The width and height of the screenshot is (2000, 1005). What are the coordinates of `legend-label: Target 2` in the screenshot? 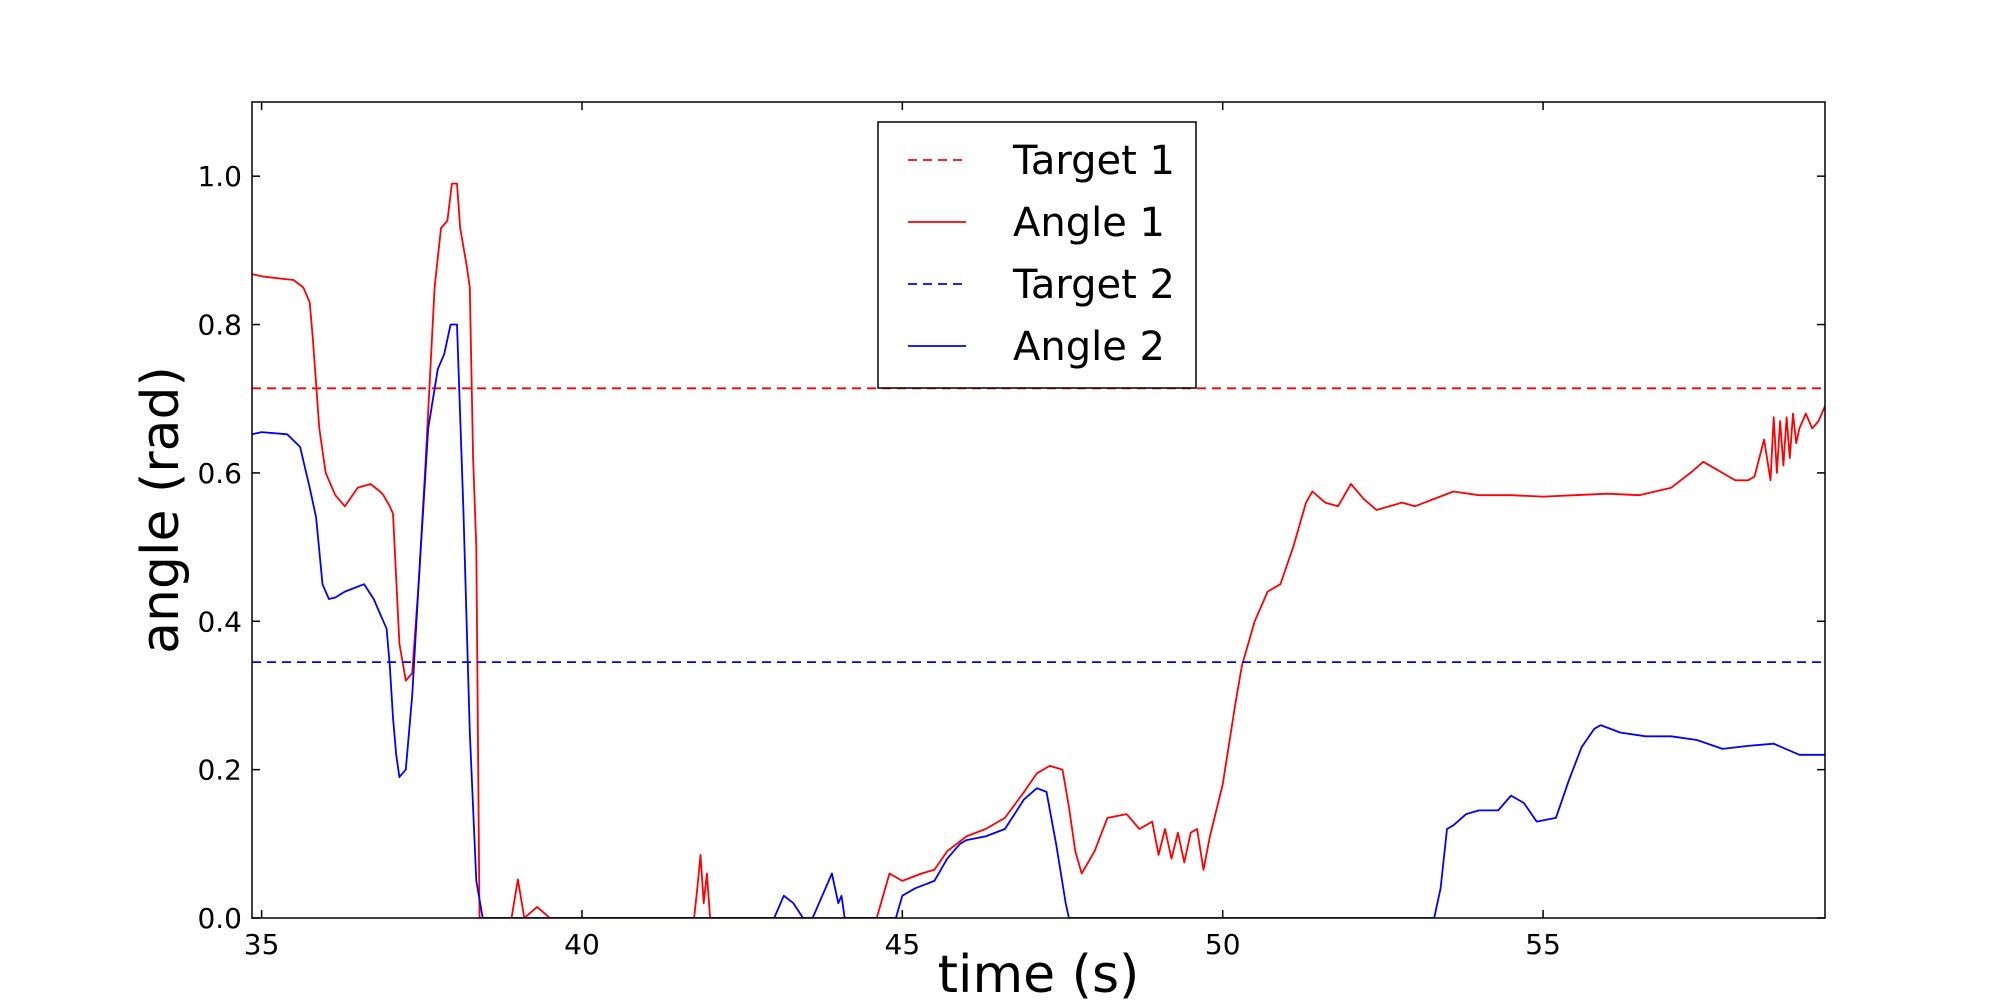 It's located at (1093, 285).